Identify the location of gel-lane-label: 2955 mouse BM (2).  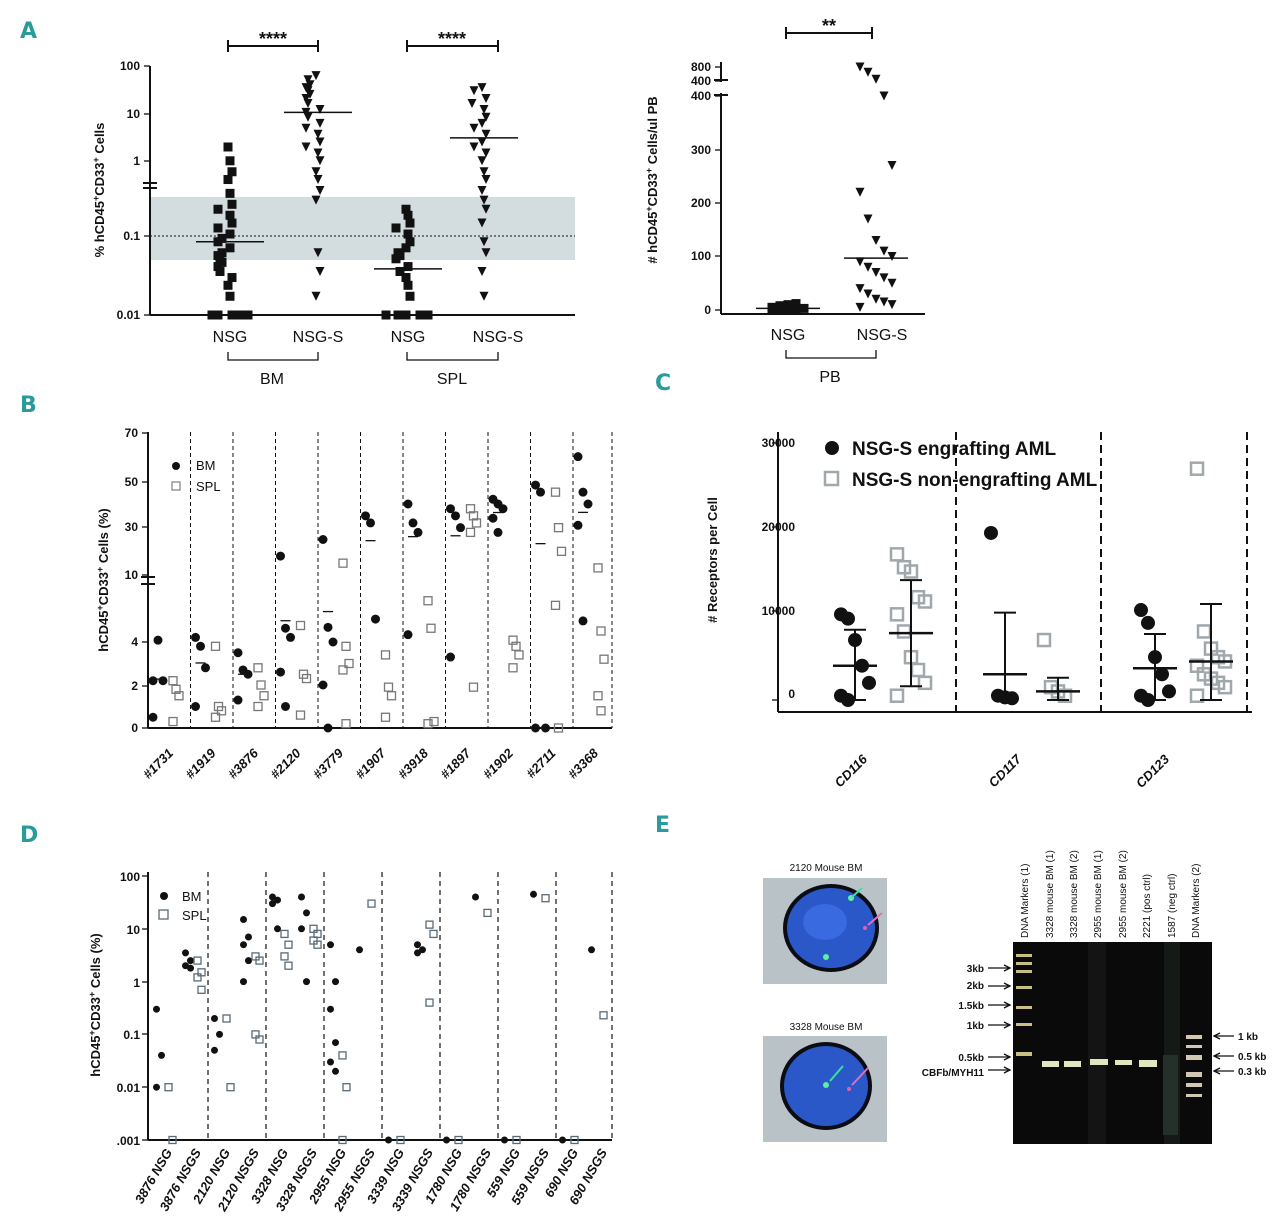
(1123, 894).